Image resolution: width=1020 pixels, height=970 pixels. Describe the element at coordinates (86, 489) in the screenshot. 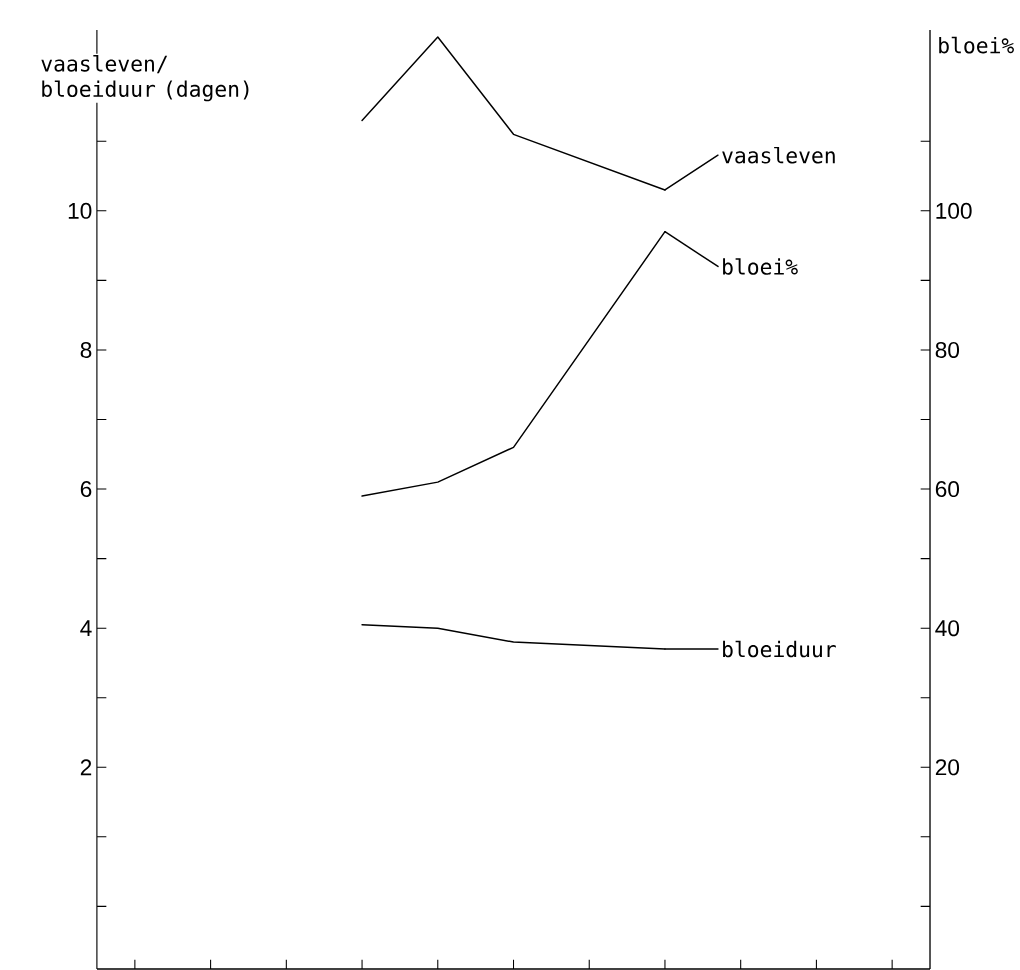

I see `y-tick-label: 6` at that location.